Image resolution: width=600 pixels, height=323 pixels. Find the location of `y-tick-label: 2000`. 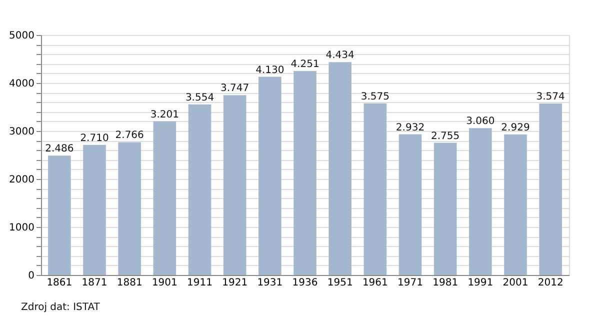

y-tick-label: 2000 is located at coordinates (21, 180).